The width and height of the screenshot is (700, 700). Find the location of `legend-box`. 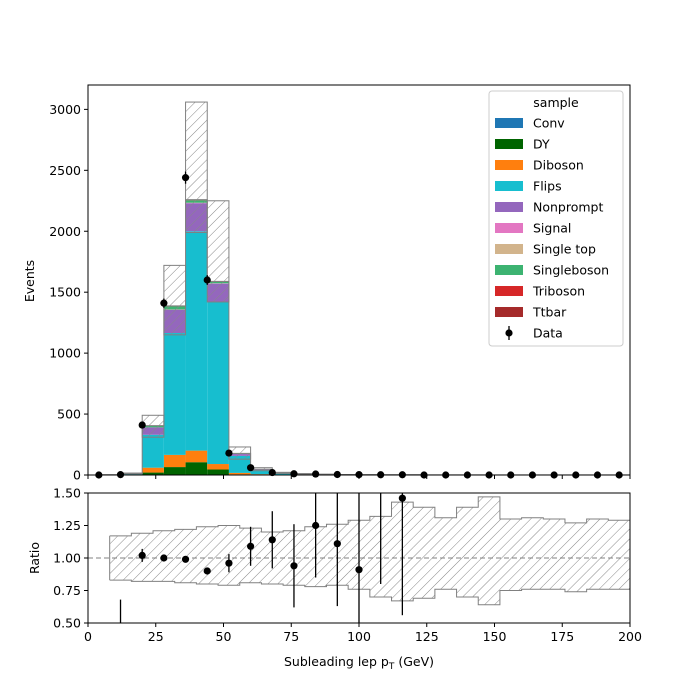

legend-box is located at coordinates (556, 218).